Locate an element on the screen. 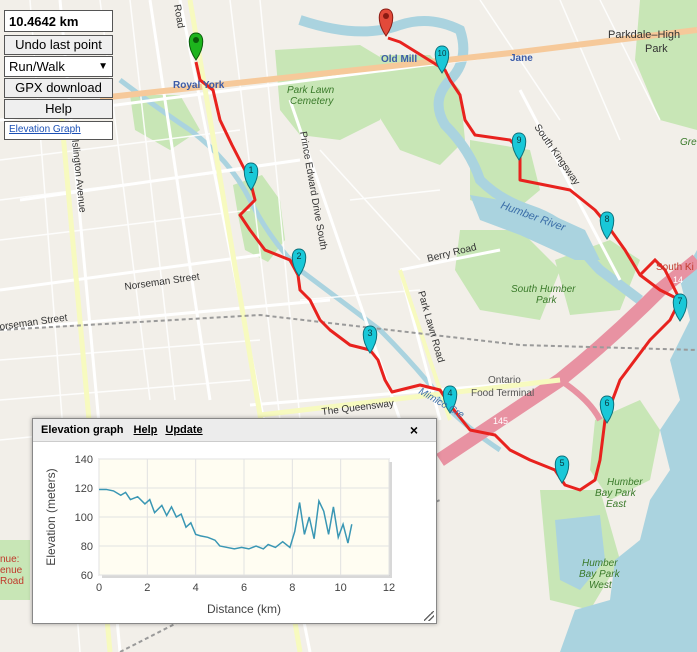 Image resolution: width=697 pixels, height=652 pixels. x-tick-label: 12 is located at coordinates (389, 588).